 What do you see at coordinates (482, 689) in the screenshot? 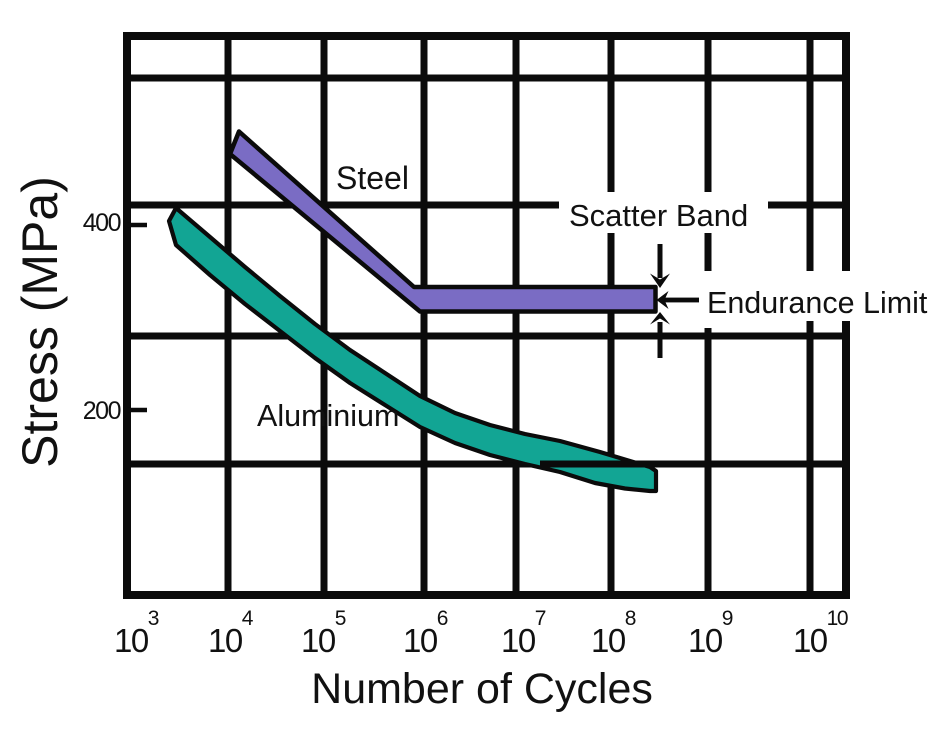
I see `svg-text: Number of Cycles` at bounding box center [482, 689].